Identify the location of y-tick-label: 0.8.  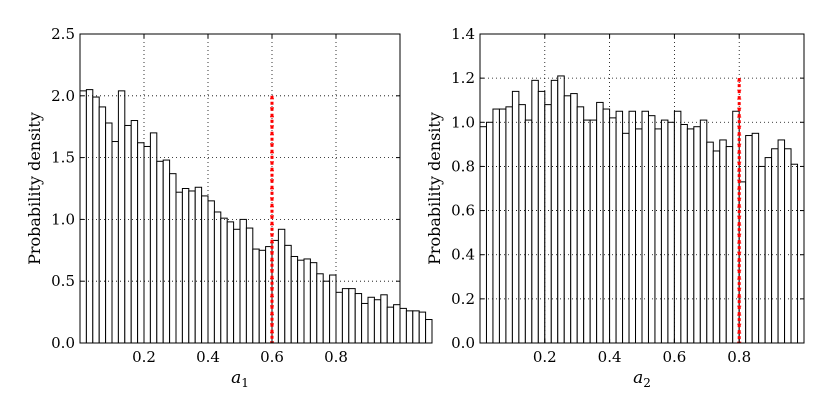
(463, 166).